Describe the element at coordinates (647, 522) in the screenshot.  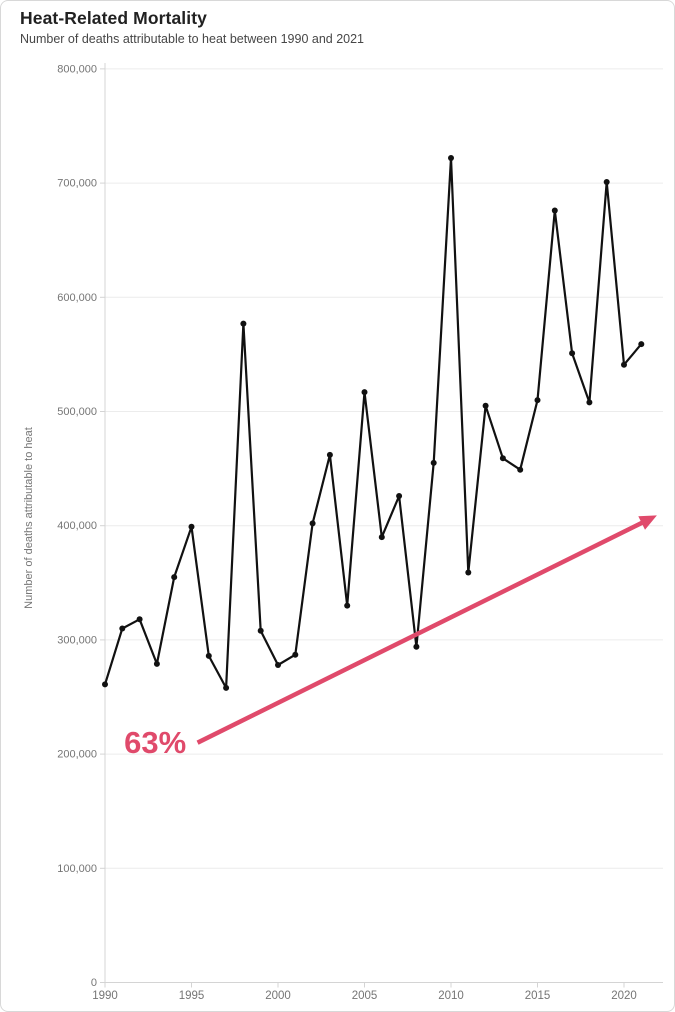
I see `trend-arrowhead` at that location.